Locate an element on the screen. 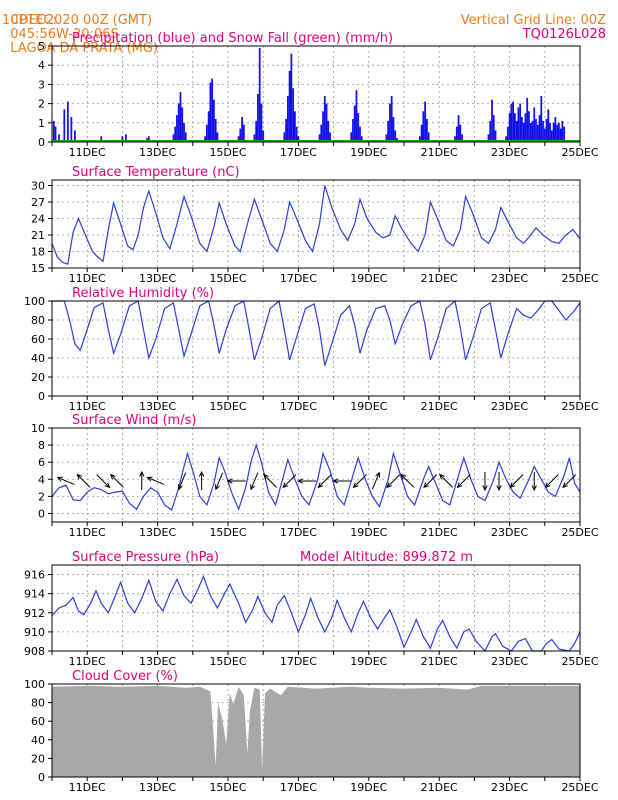  source-label: CPTEC: is located at coordinates (33, 20).